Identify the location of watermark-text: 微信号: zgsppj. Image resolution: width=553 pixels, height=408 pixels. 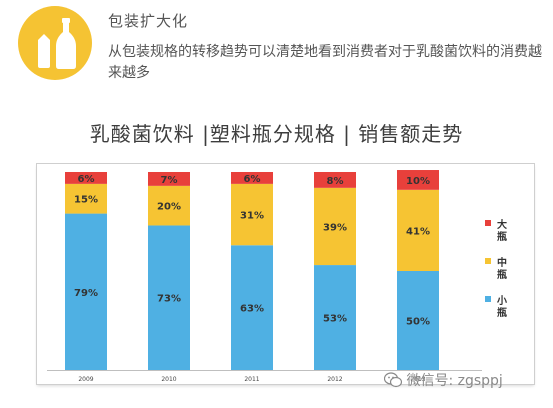
(454, 381).